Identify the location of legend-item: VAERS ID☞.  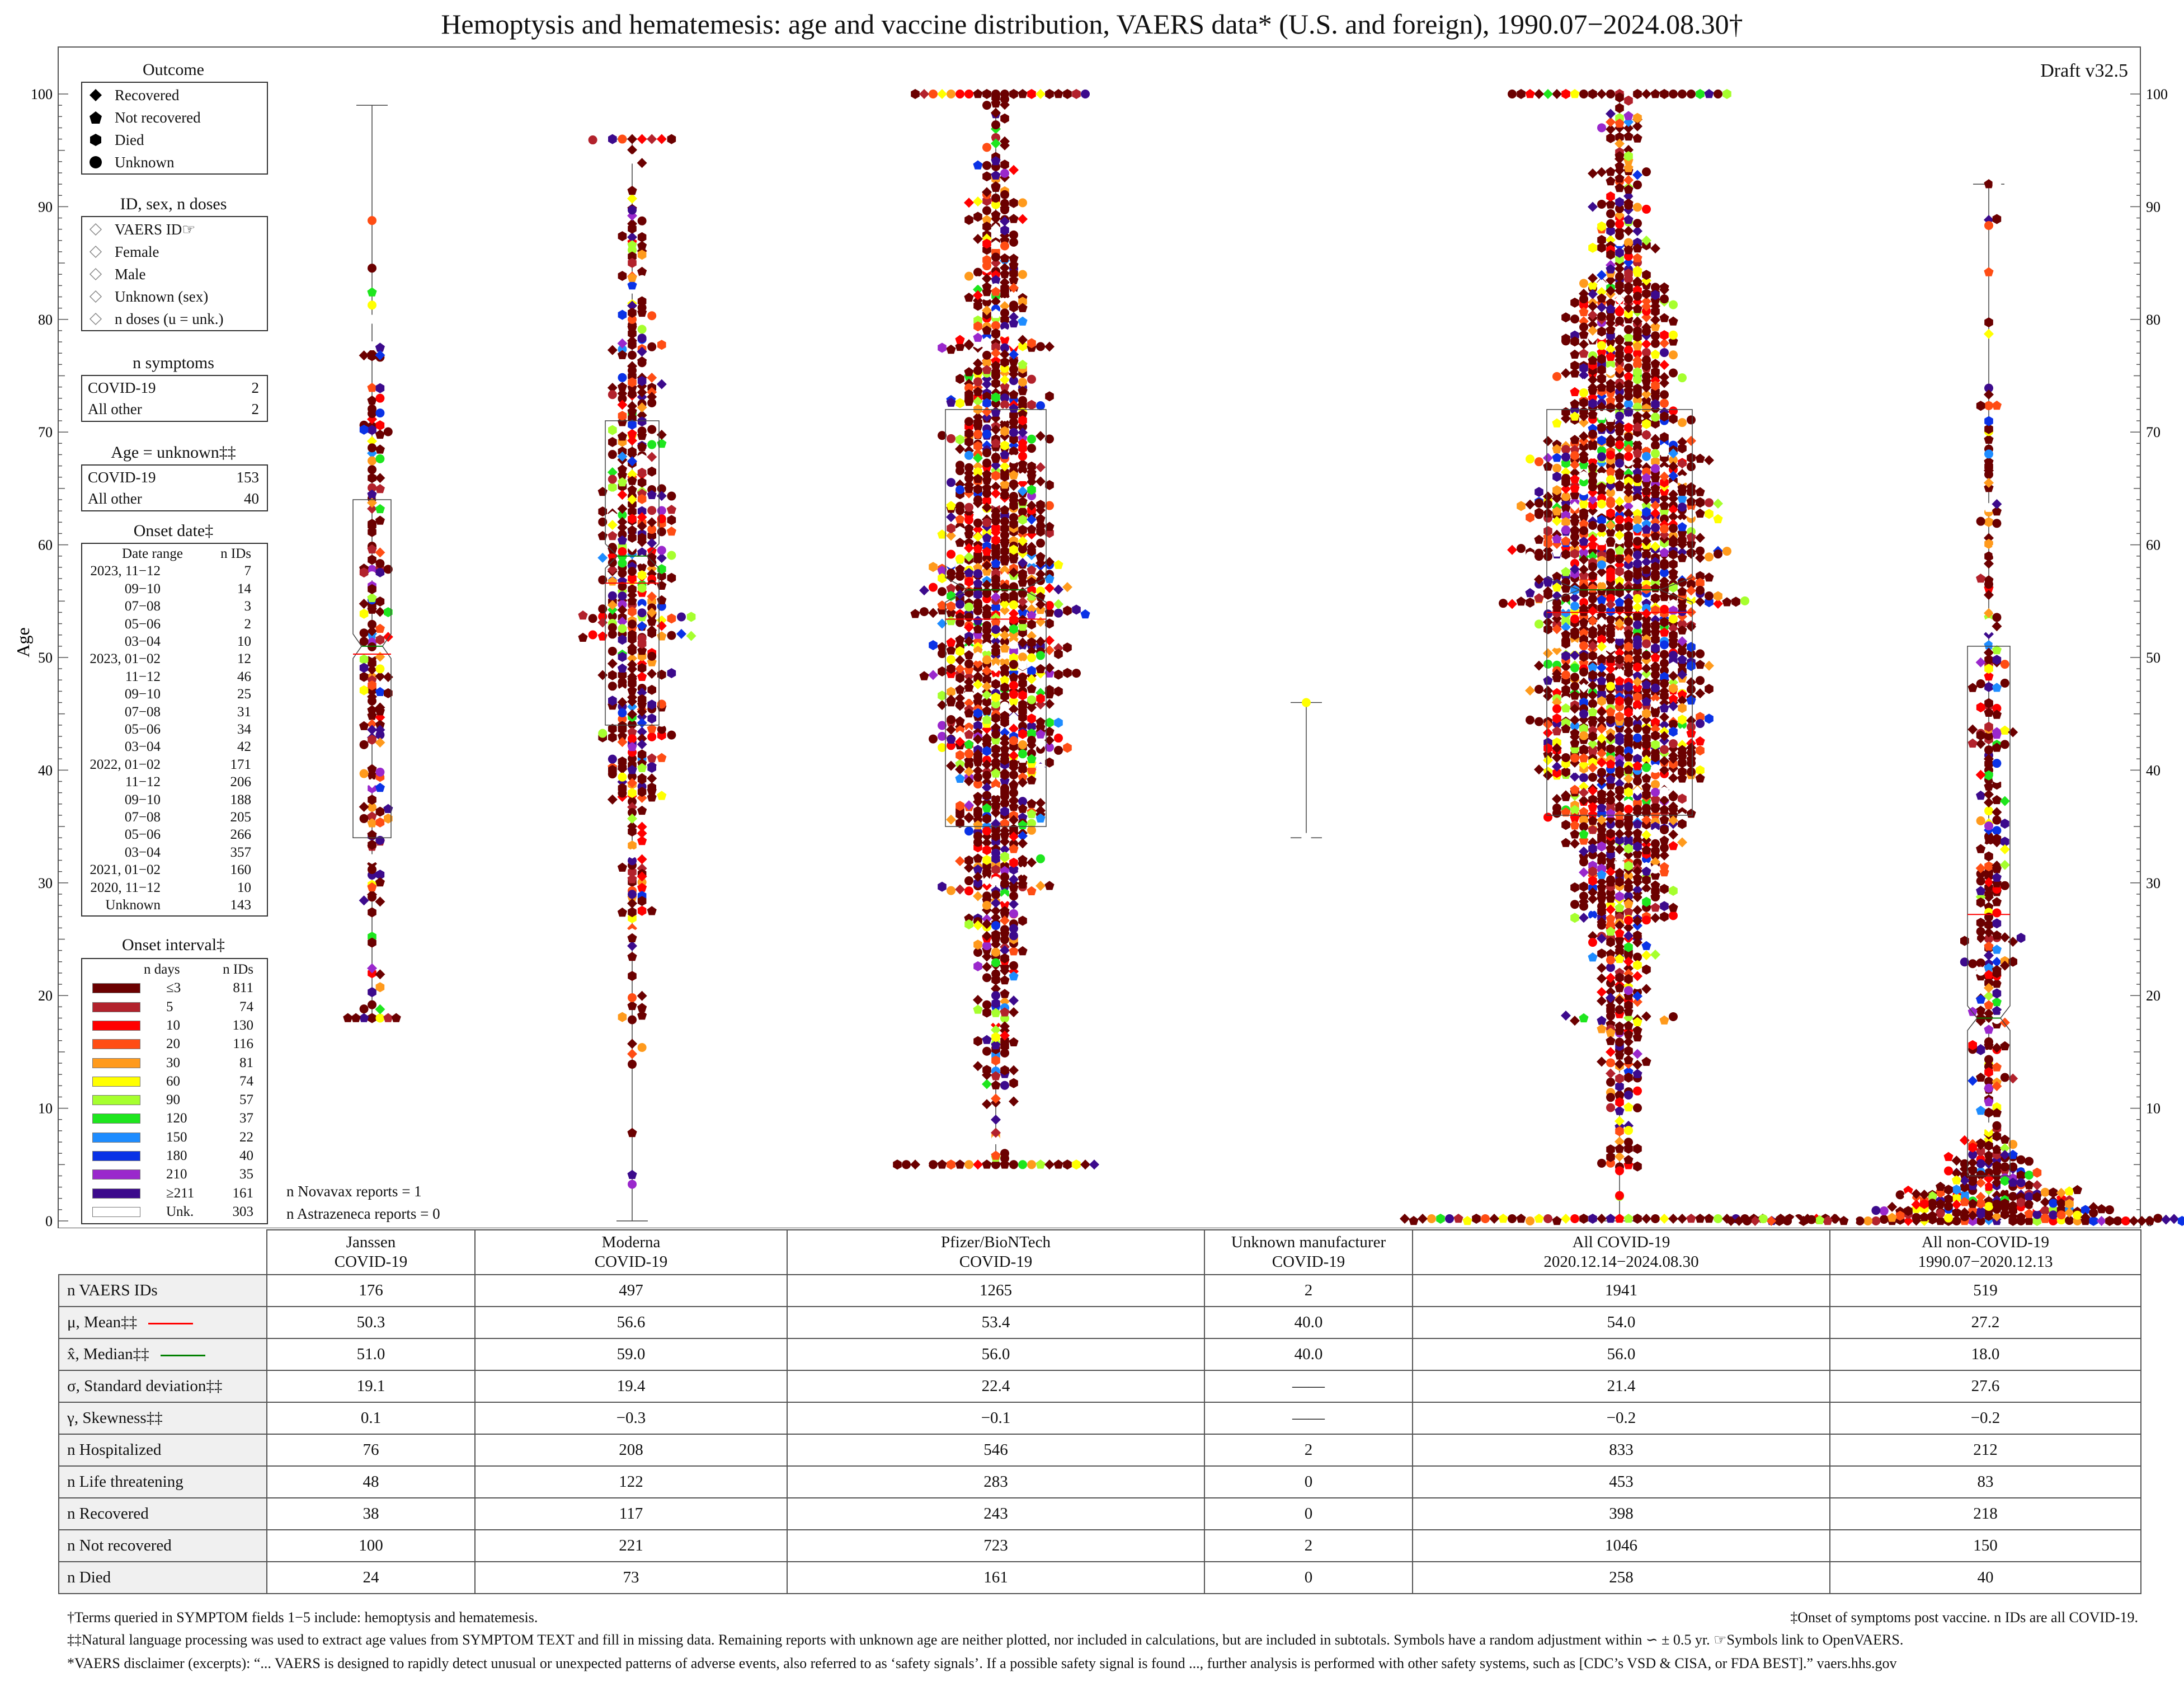
(175, 229).